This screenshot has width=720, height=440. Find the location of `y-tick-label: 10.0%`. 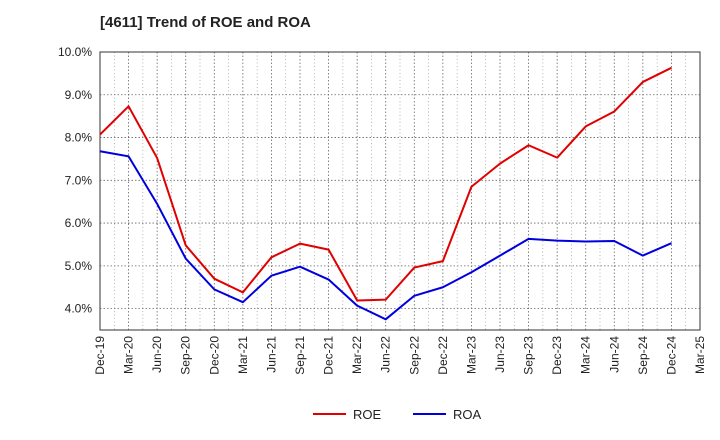

y-tick-label: 10.0% is located at coordinates (75, 52).